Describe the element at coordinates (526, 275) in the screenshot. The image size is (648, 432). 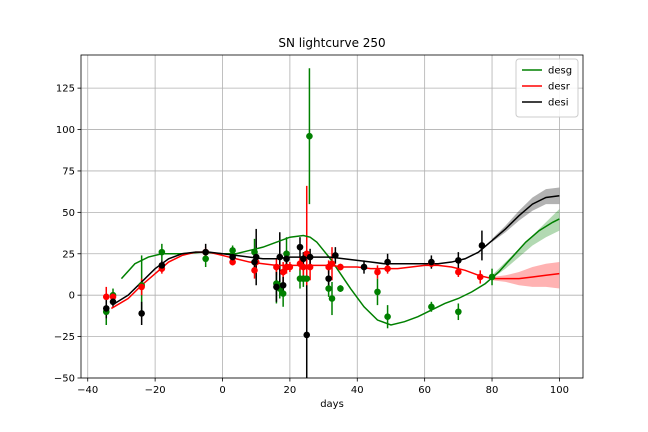
I see `desr-band` at that location.